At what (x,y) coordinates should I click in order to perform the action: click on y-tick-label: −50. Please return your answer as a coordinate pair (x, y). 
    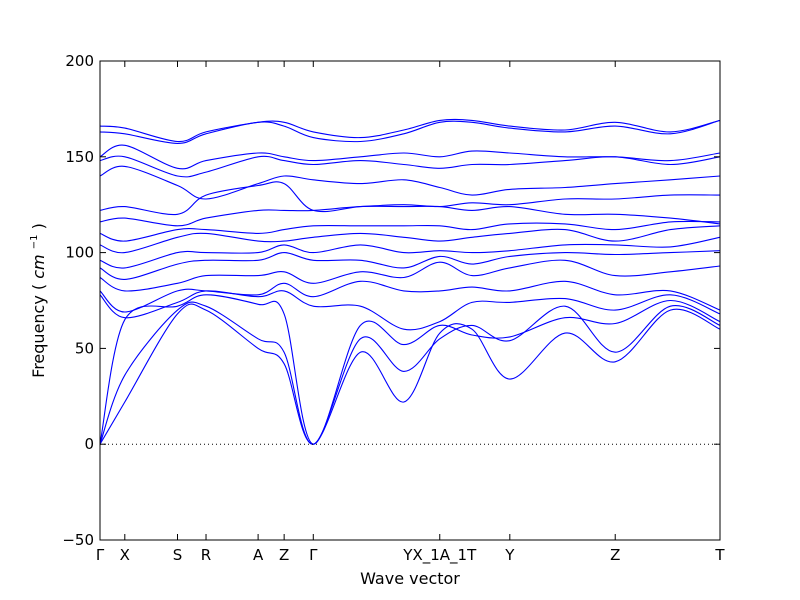
    Looking at the image, I should click on (78, 540).